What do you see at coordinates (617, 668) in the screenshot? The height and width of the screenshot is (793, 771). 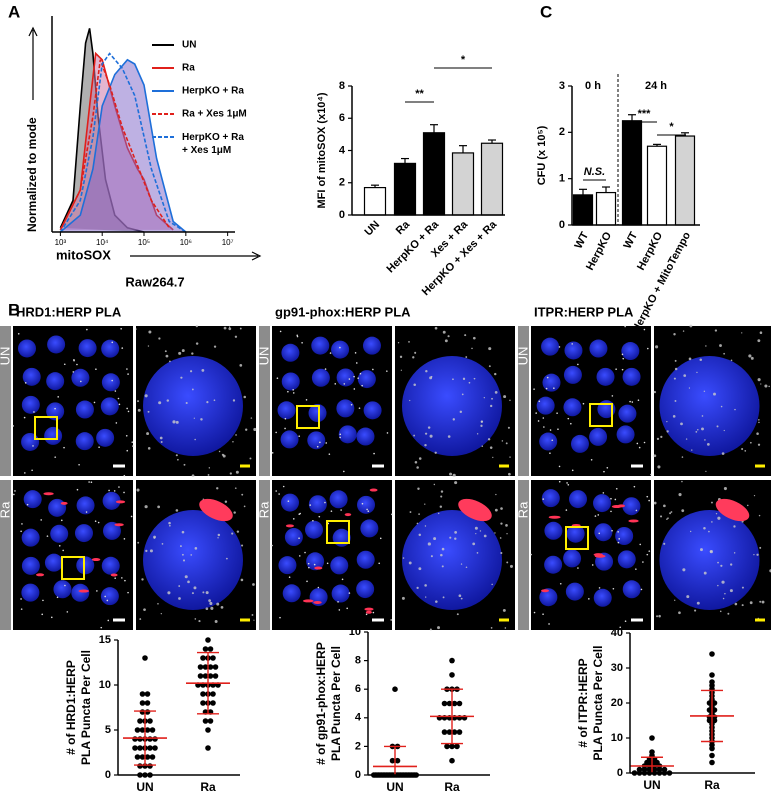 I see `y-tick-label: 30` at bounding box center [617, 668].